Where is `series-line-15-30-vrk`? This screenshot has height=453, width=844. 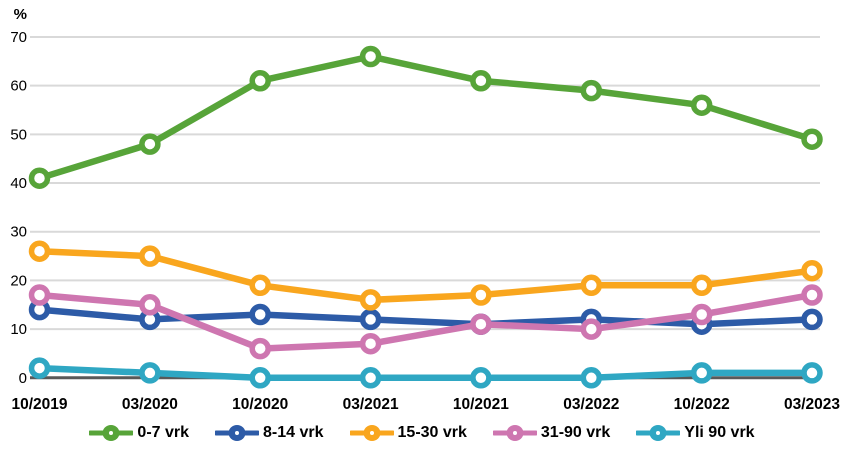 series-line-15-30-vrk is located at coordinates (426, 275).